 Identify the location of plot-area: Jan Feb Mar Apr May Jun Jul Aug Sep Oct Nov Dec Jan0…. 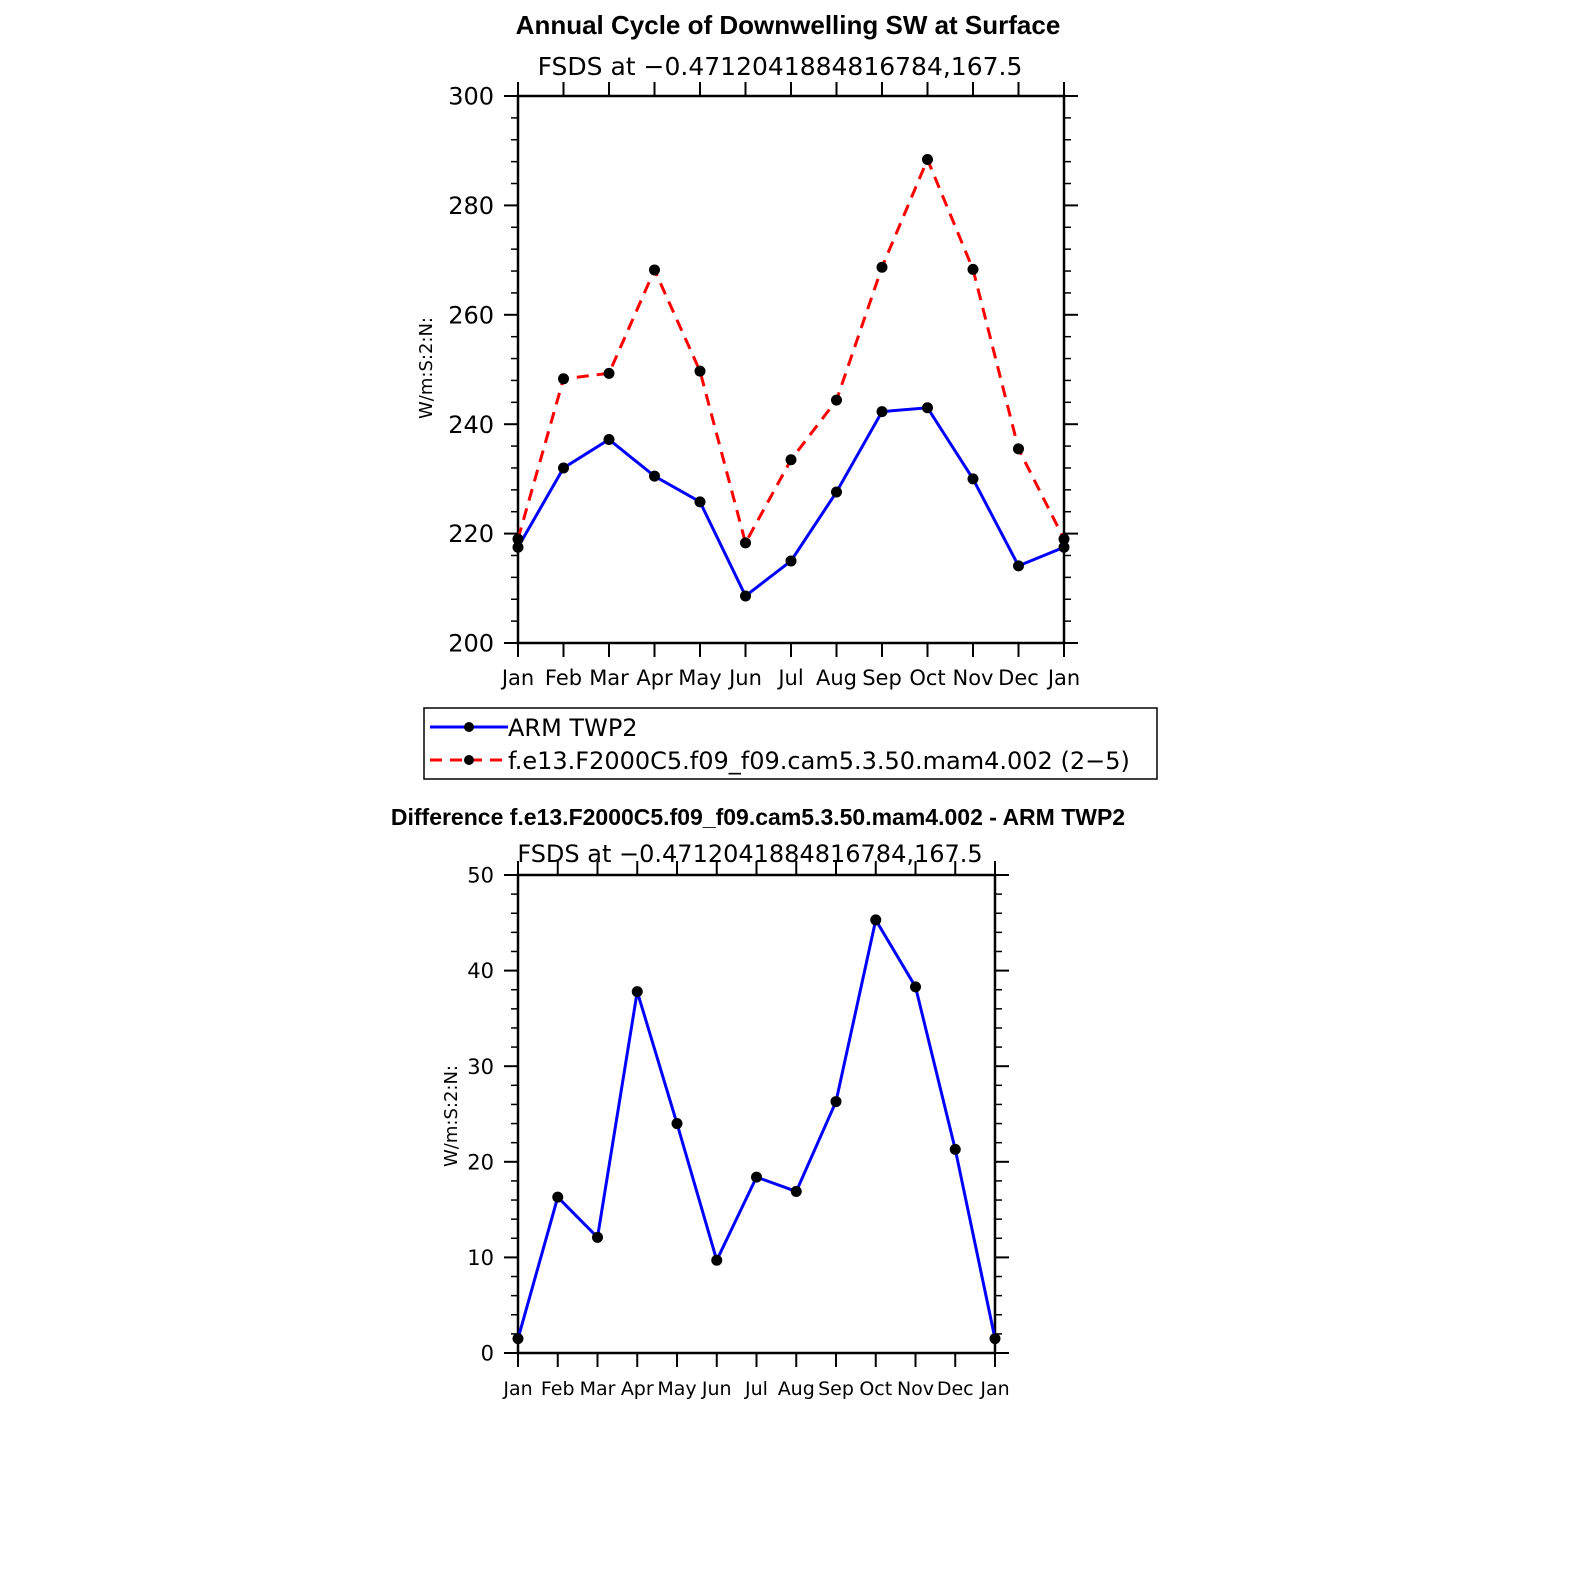
(738, 1130).